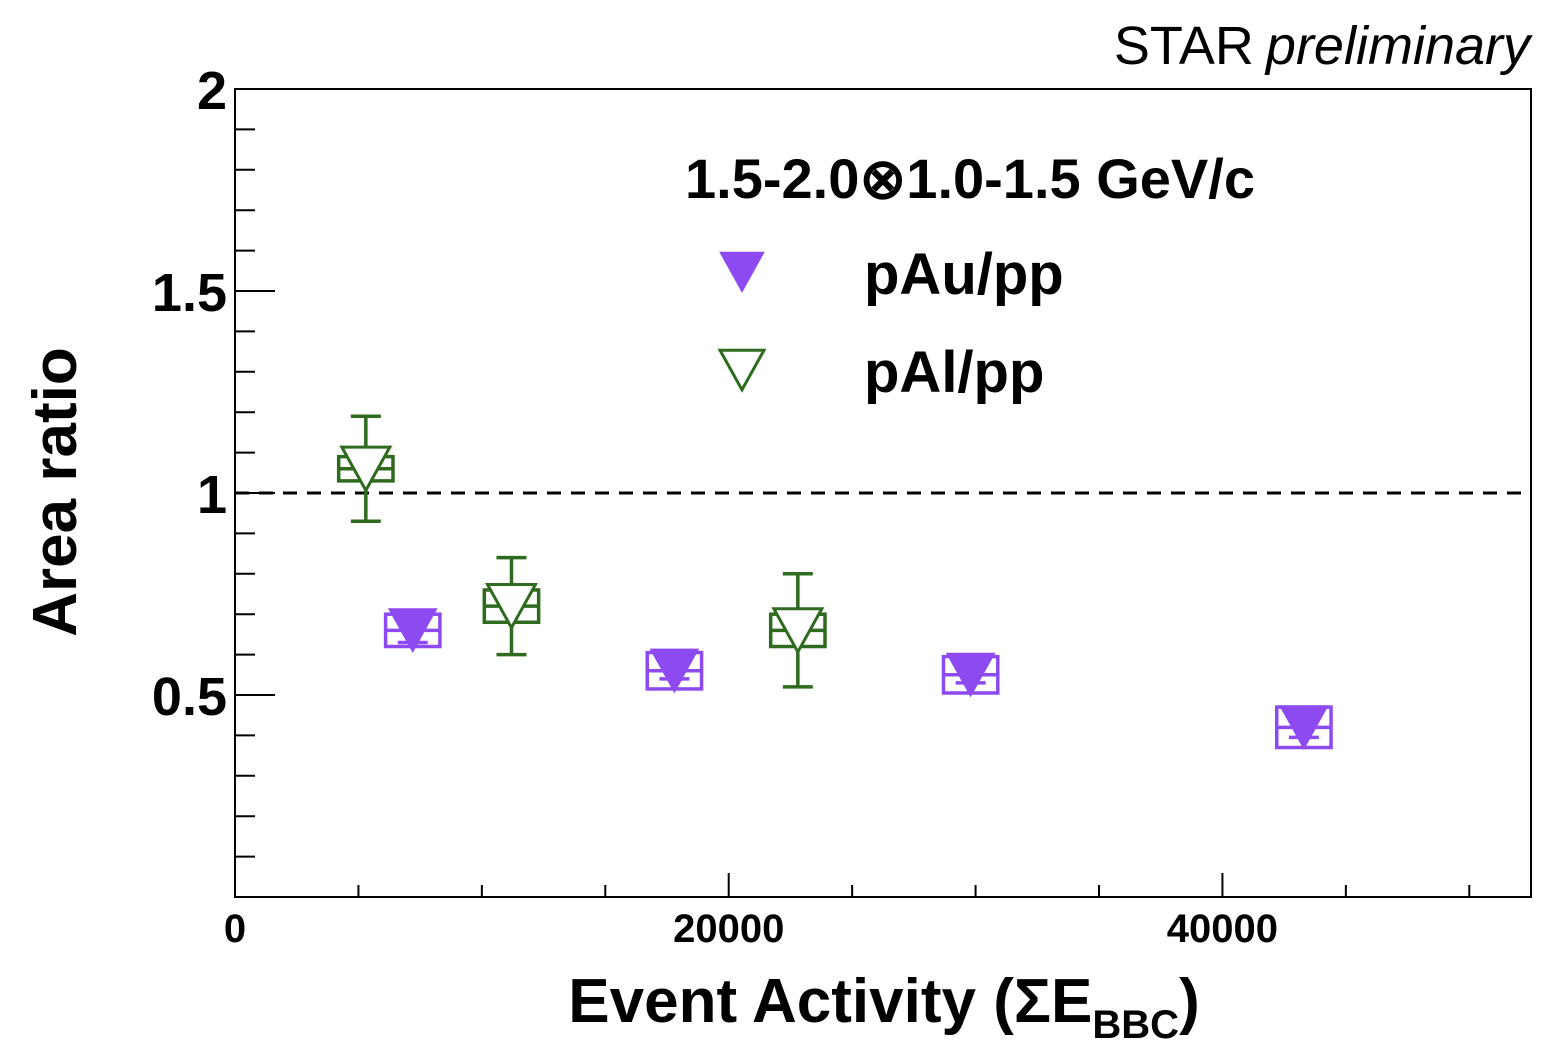 This screenshot has height=1056, width=1558. Describe the element at coordinates (728, 929) in the screenshot. I see `x-tick-label: 20000` at that location.